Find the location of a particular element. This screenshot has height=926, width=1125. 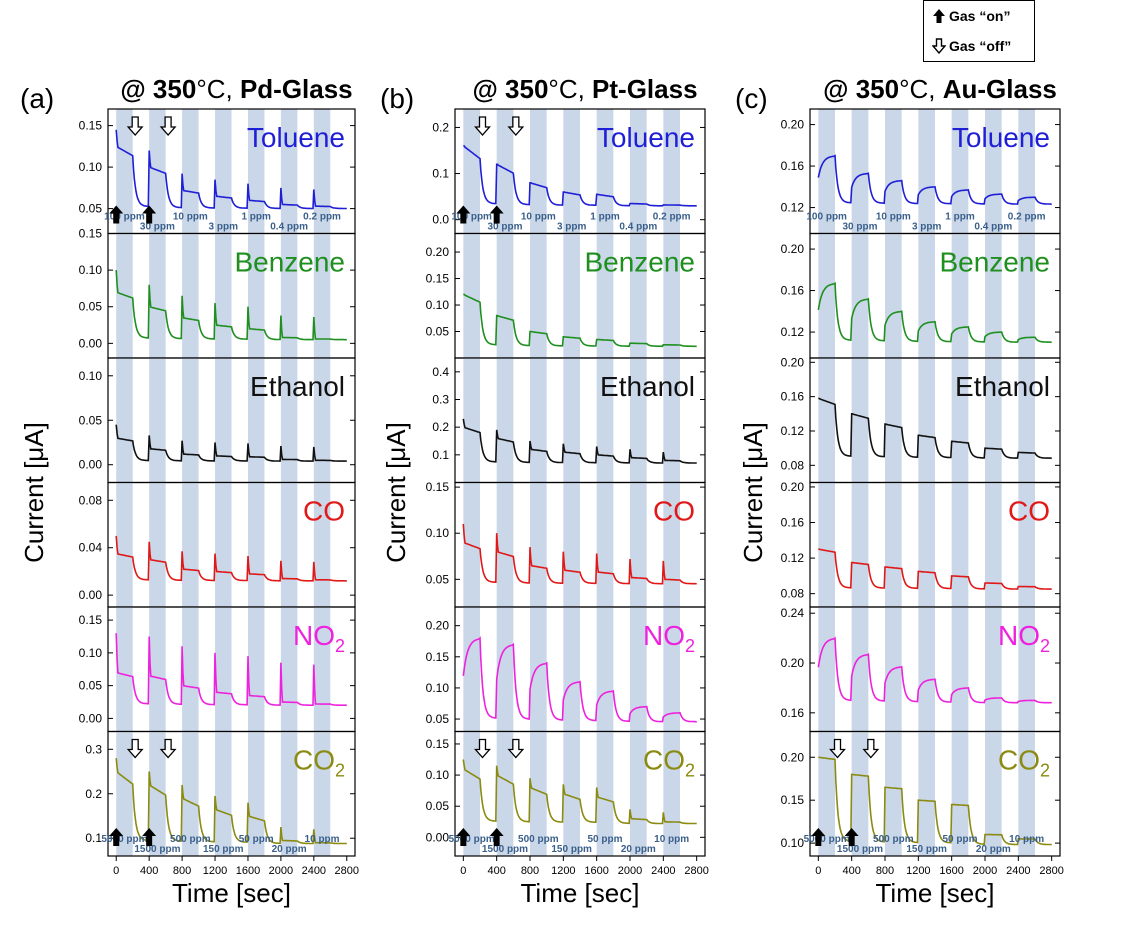

concentration-label: 5000 ppm is located at coordinates (472, 839).